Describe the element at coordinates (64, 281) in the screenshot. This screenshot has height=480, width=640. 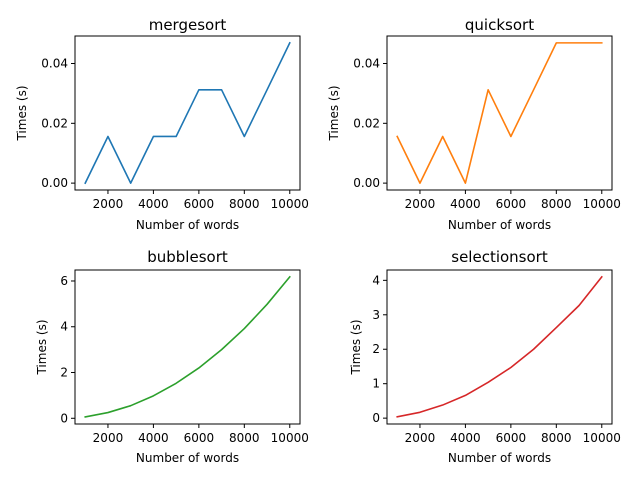
I see `y-tick-label: 6` at that location.